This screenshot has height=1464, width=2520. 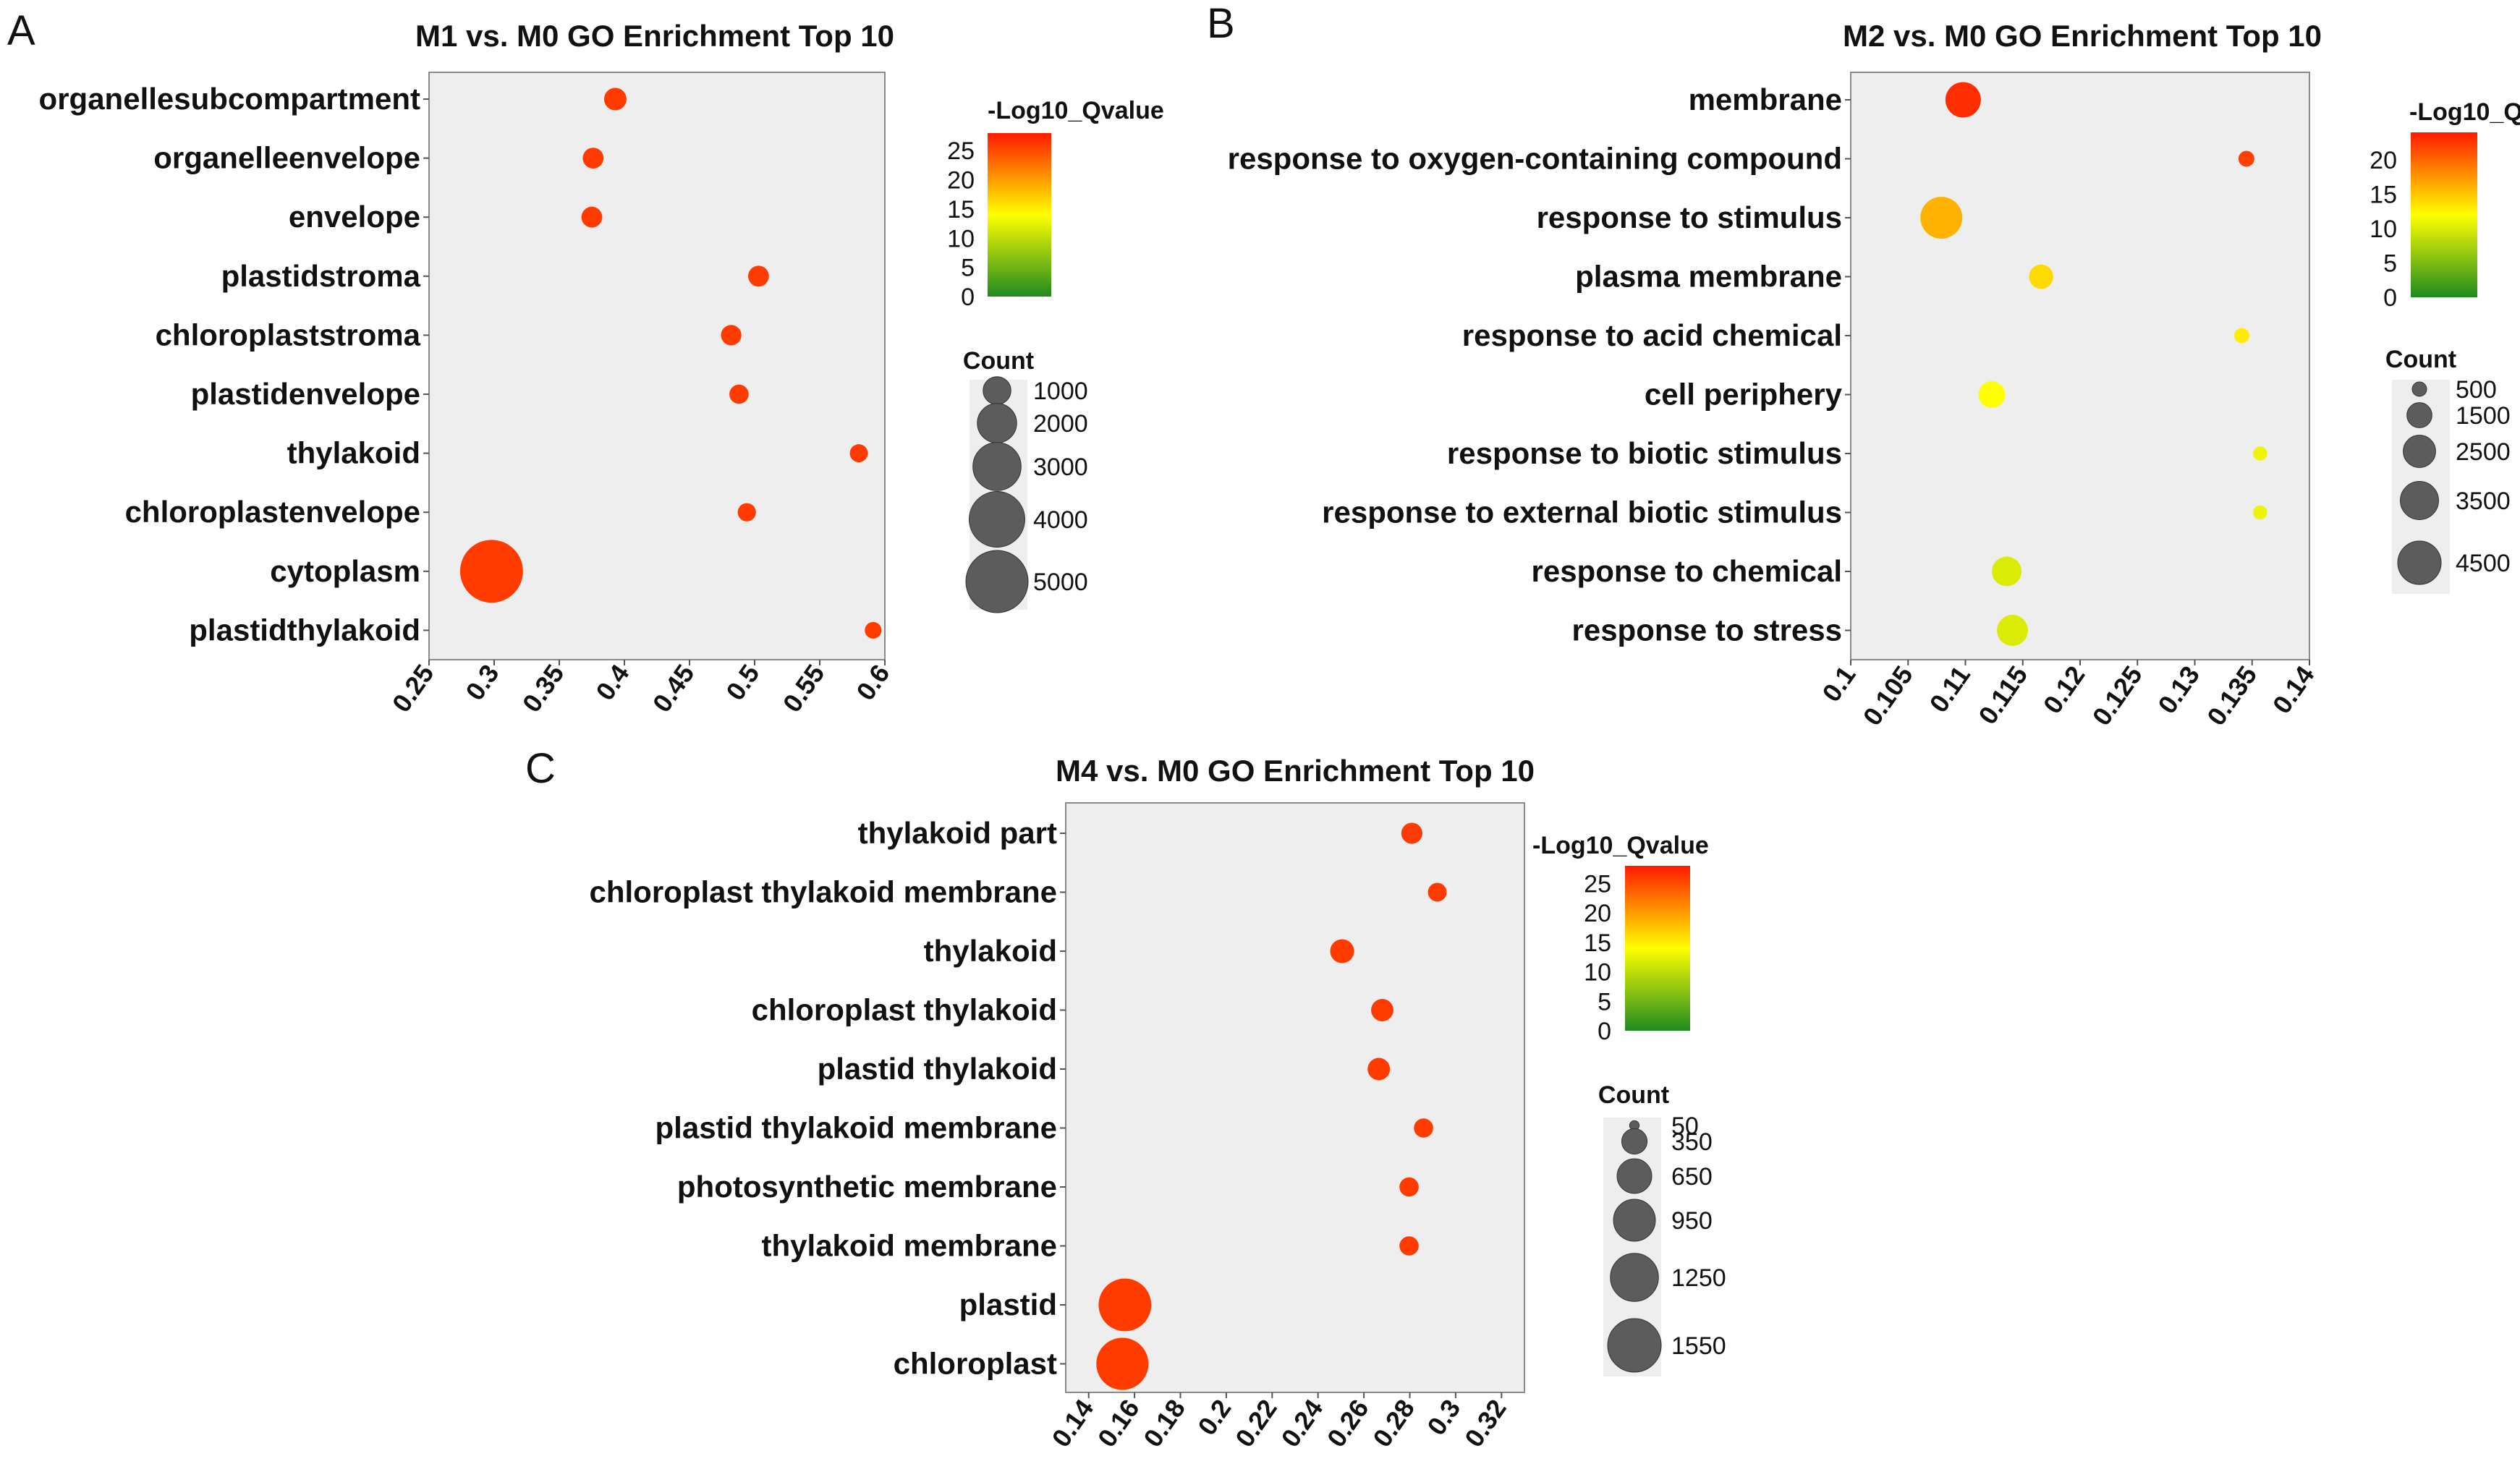 I want to click on size-legend-label: 1250, so click(x=1698, y=1278).